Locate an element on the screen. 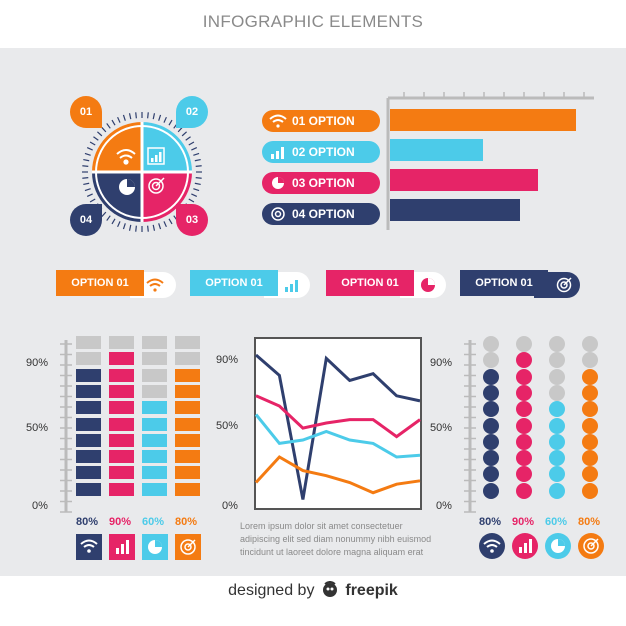 This screenshot has height=626, width=626. y-tick-50: 50% is located at coordinates (441, 428).